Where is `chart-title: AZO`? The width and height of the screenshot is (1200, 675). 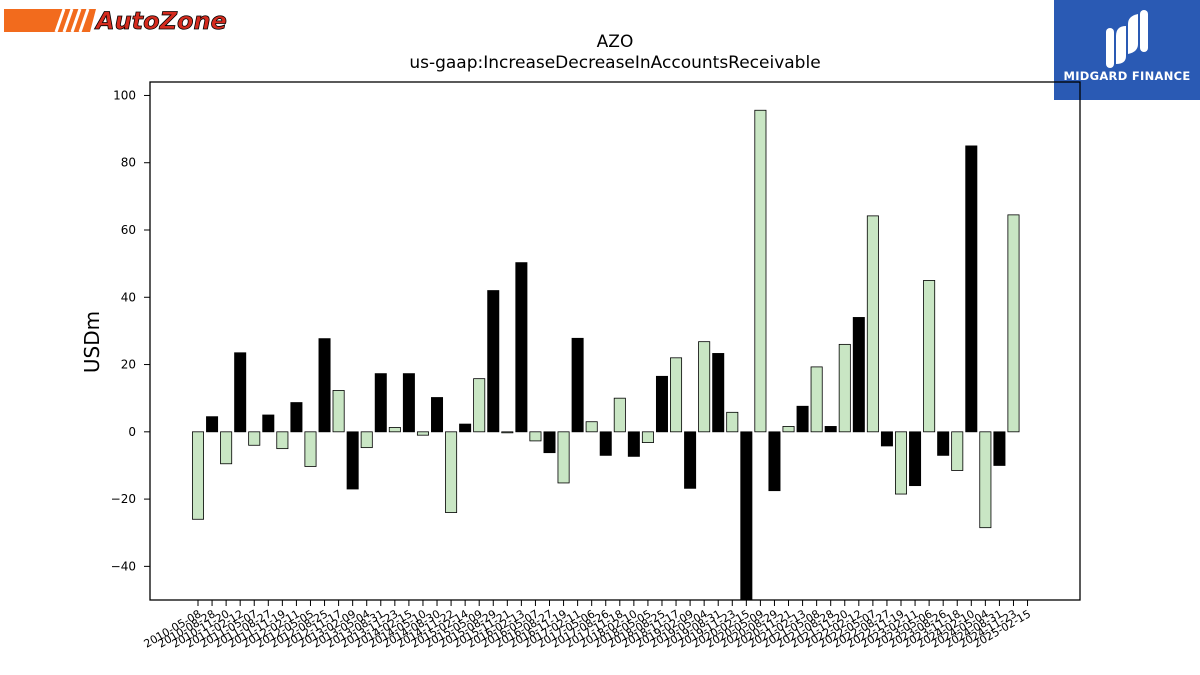 chart-title: AZO is located at coordinates (615, 42).